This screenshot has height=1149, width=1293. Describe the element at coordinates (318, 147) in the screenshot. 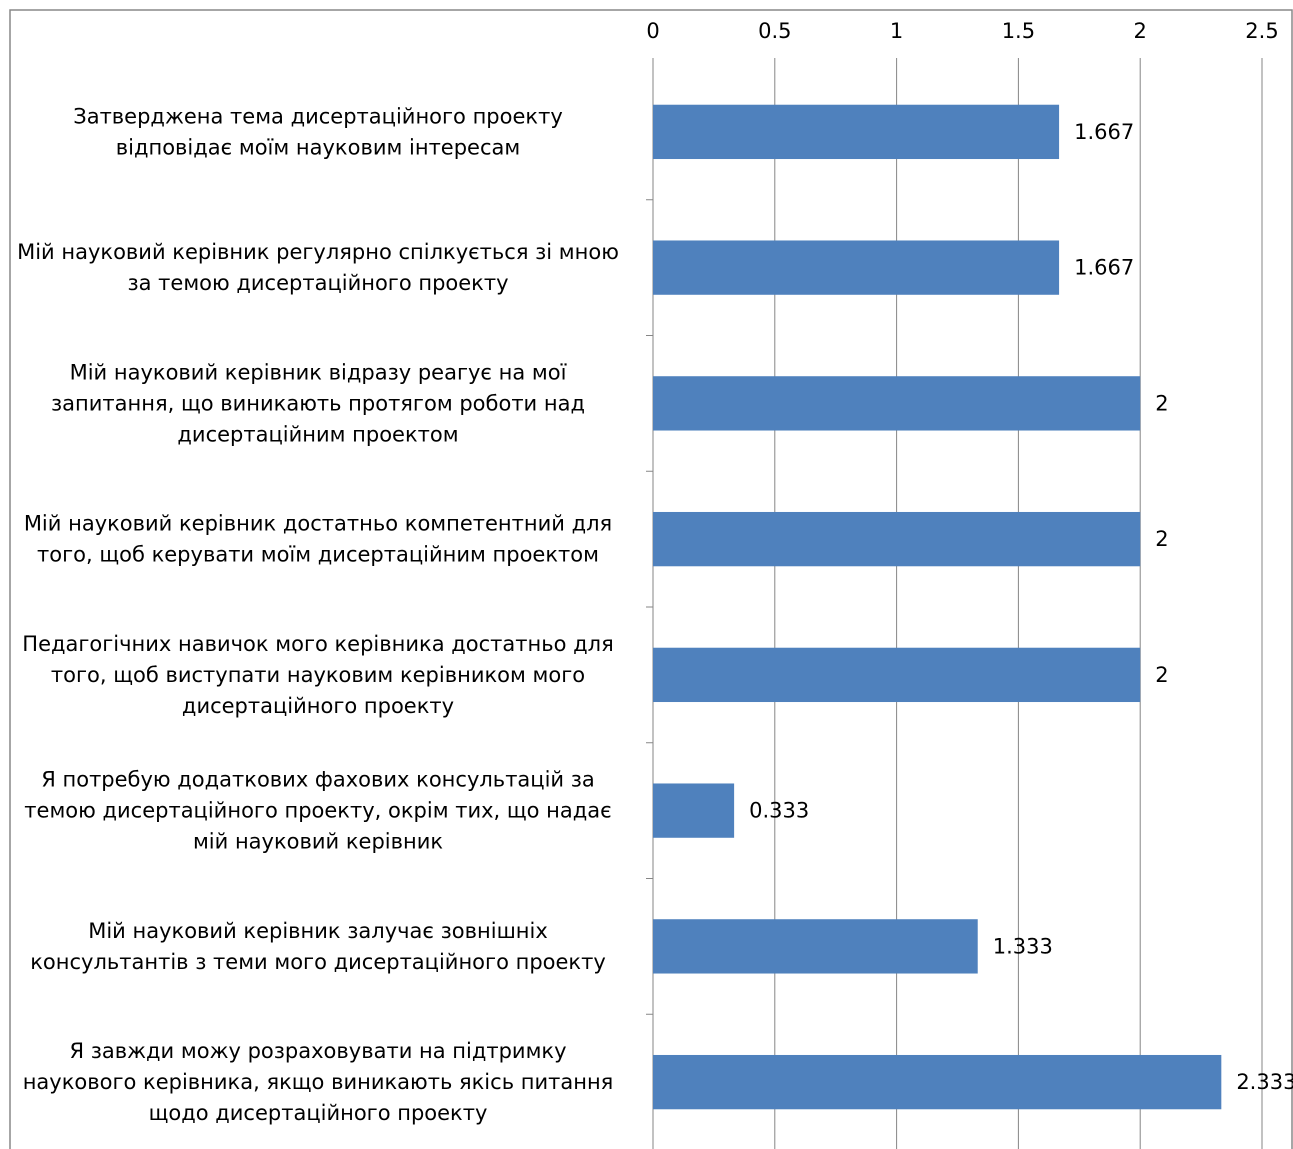

I see `category-label: відповідає моїм науковим інтересам` at that location.